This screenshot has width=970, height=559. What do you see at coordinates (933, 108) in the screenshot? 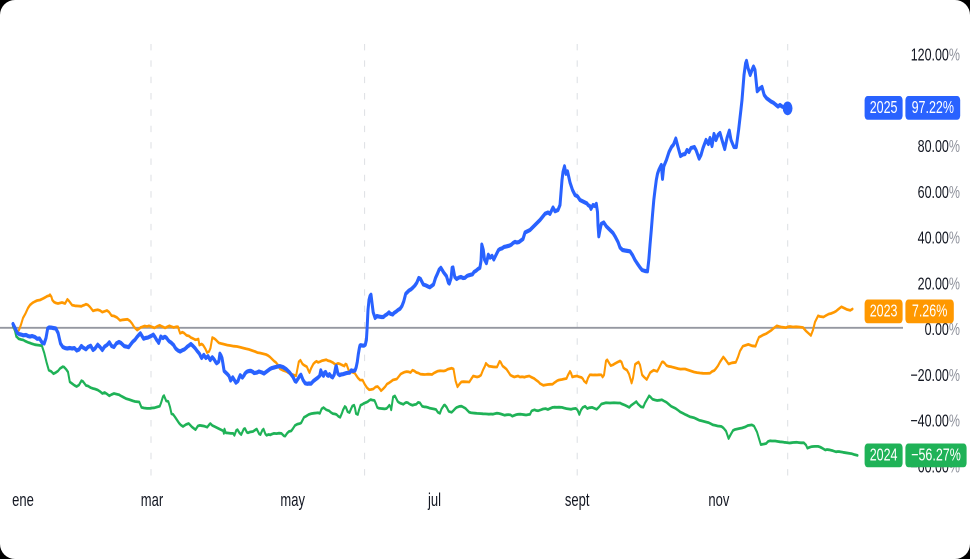
I see `svg-text: 97.22%` at bounding box center [933, 108].